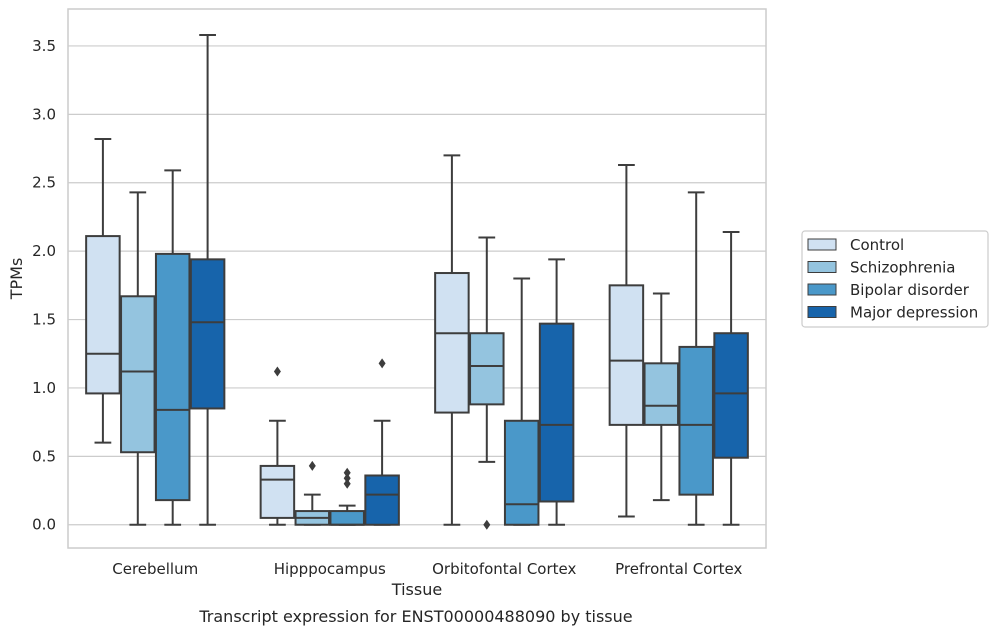  I want to click on x-tick-label: Orbitofontal Cortex, so click(504, 569).